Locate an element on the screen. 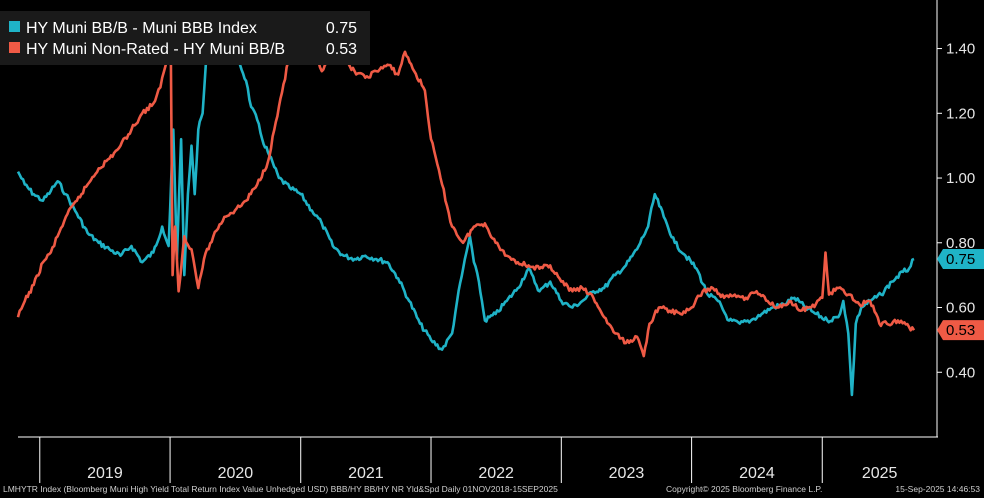  legend-label-series-2: HY Muni Non-Rated - HY Muni BB/B is located at coordinates (155, 49).